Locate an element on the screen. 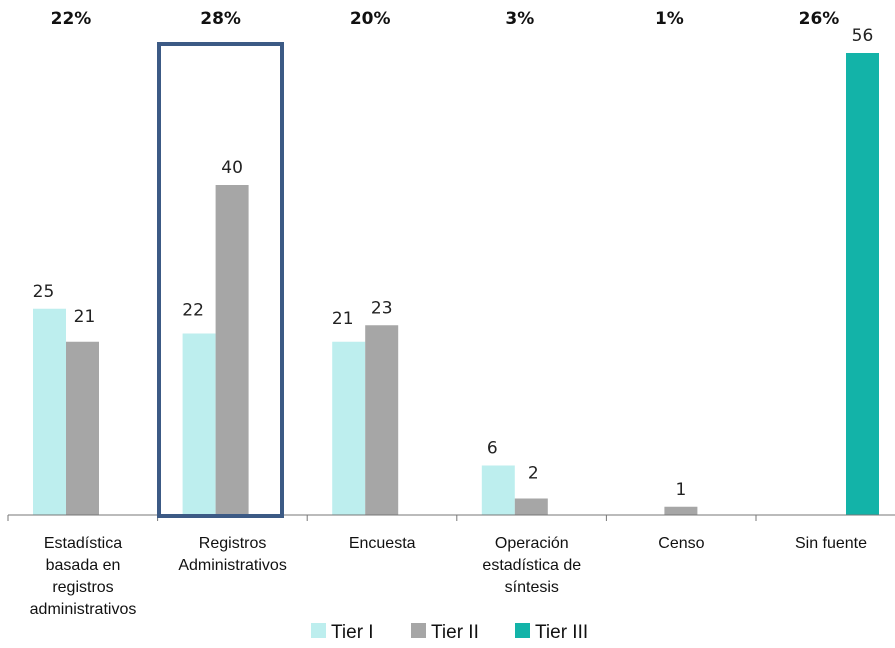  category-label-line: síntesis is located at coordinates (532, 587).